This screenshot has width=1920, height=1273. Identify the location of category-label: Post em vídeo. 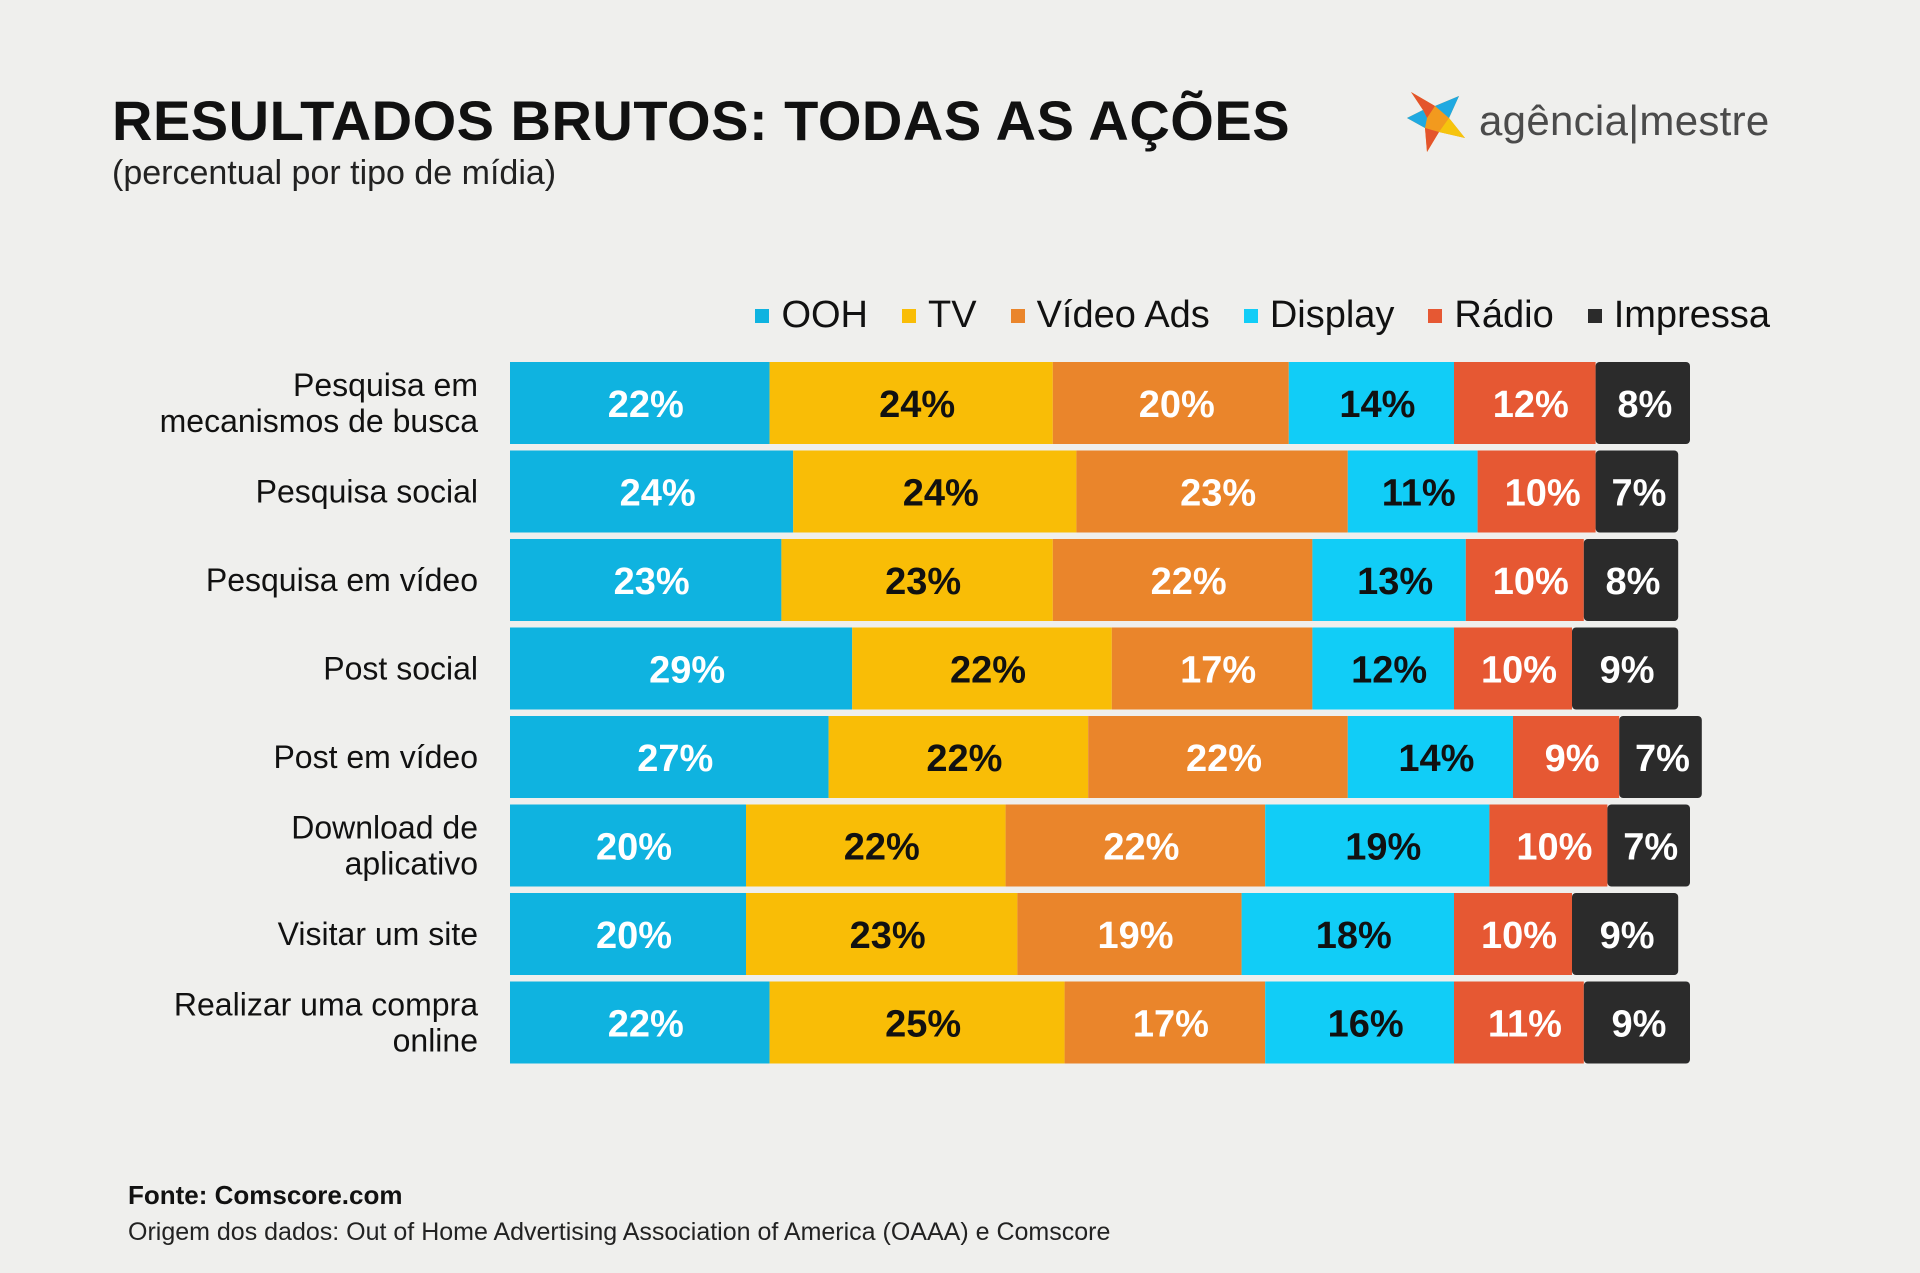
(375, 757).